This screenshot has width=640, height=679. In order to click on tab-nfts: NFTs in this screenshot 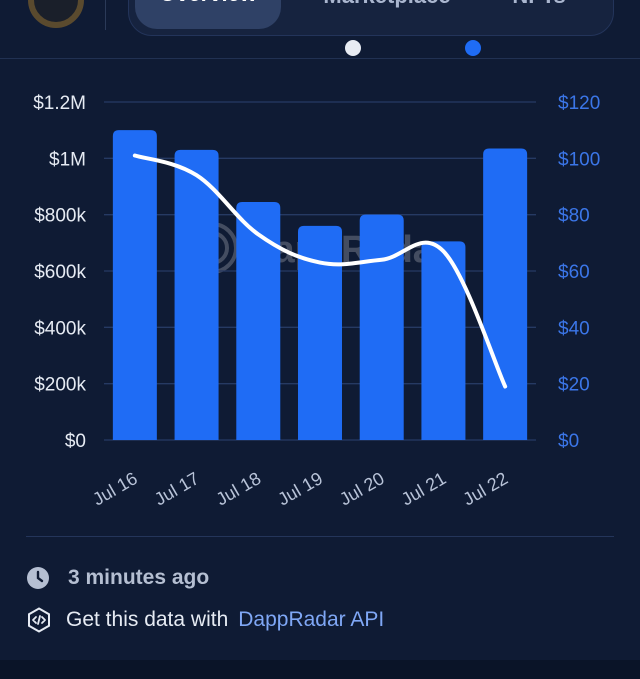, I will do `click(539, 15)`.